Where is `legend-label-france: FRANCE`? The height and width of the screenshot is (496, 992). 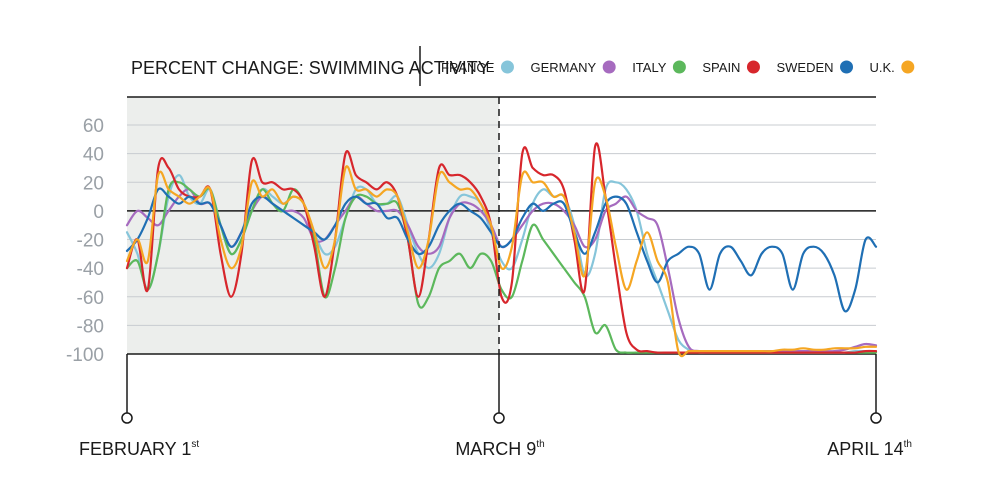
legend-label-france: FRANCE is located at coordinates (468, 67).